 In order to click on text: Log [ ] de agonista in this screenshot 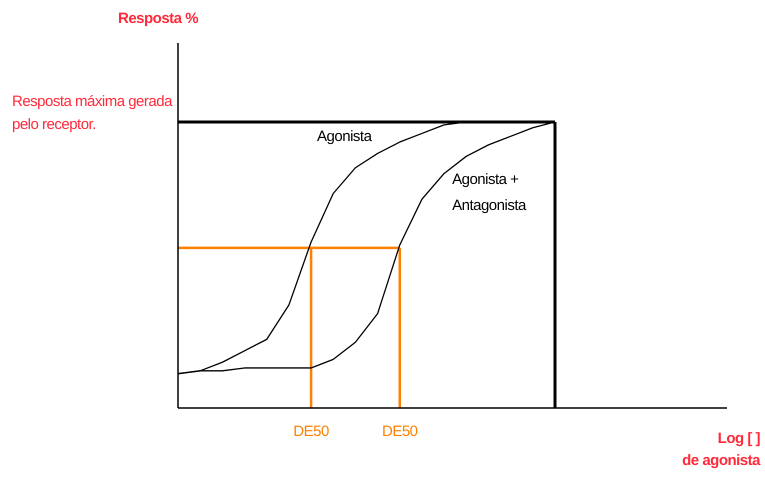, I will do `click(720, 450)`.